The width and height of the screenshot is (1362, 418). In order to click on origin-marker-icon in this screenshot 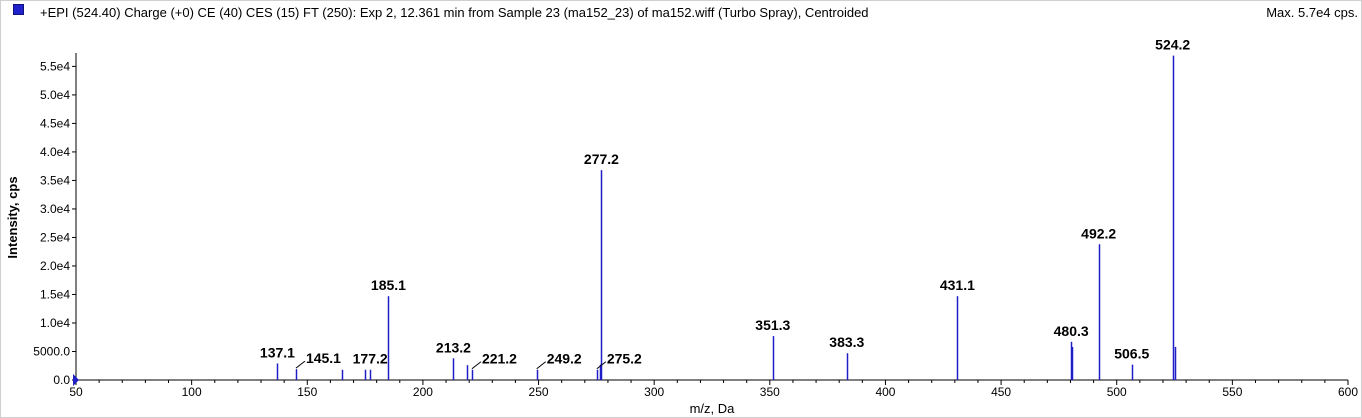, I will do `click(76, 380)`.